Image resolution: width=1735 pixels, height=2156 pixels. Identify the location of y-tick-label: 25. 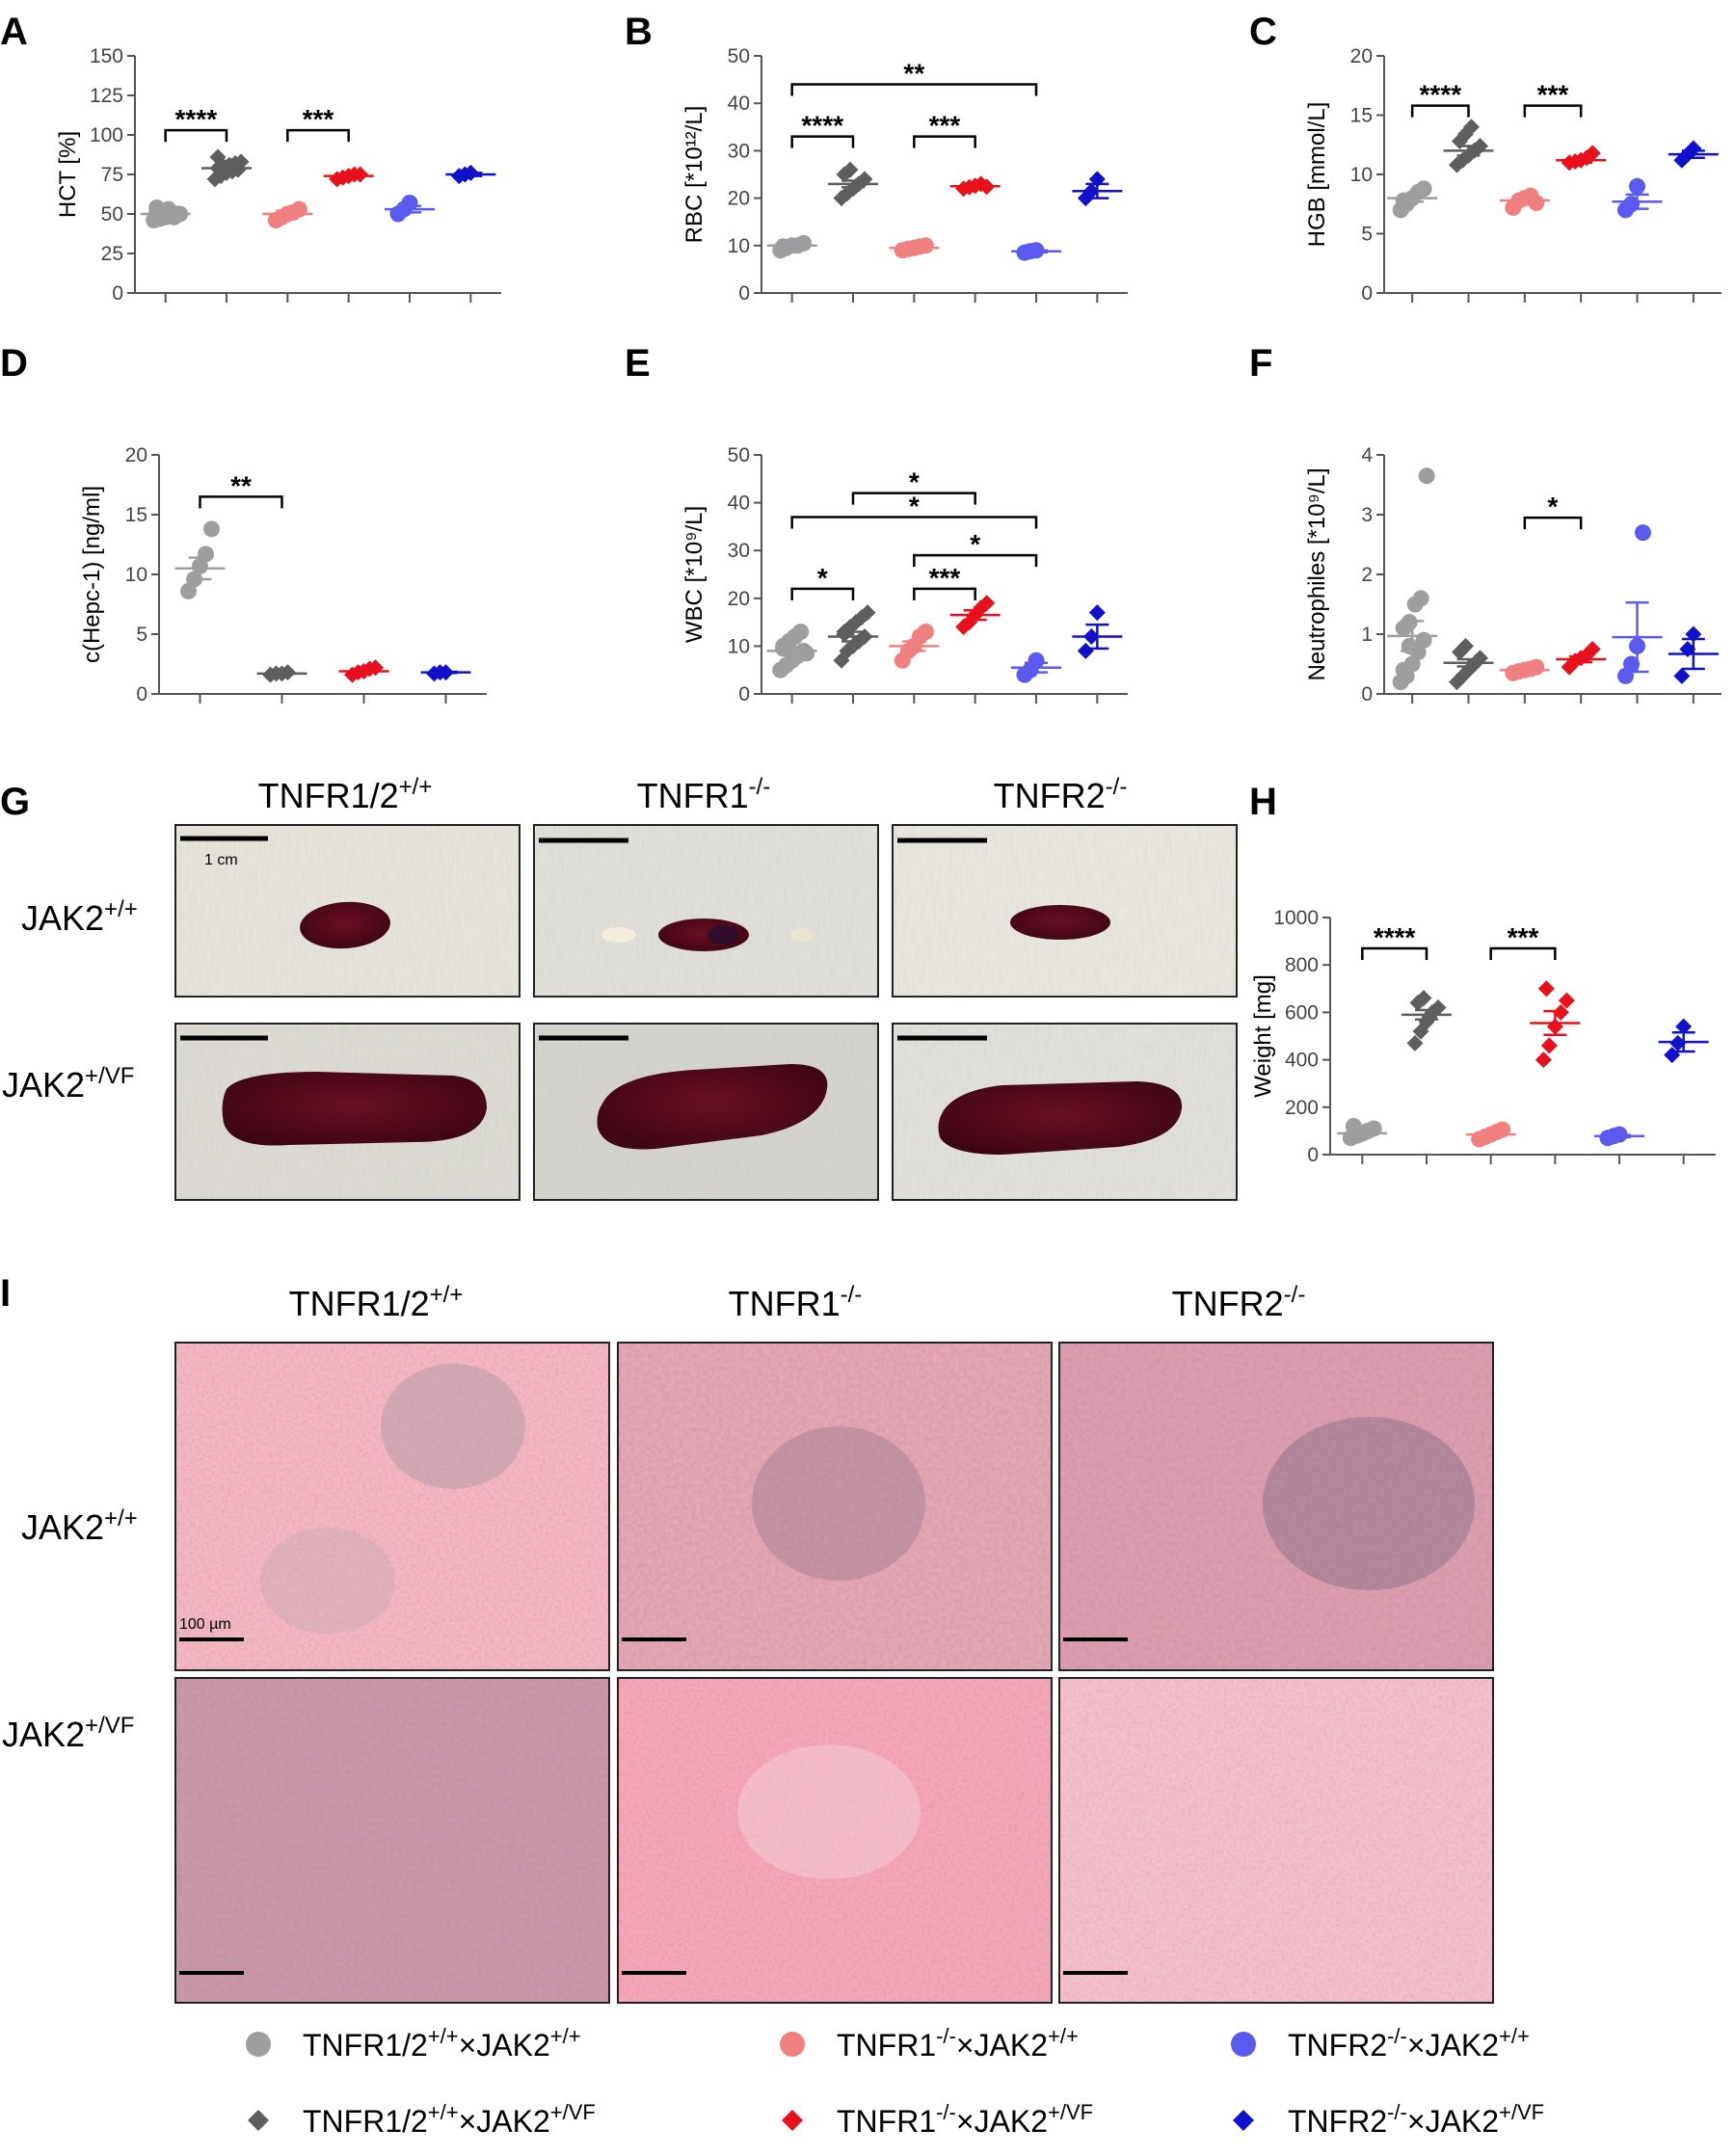
(112, 254).